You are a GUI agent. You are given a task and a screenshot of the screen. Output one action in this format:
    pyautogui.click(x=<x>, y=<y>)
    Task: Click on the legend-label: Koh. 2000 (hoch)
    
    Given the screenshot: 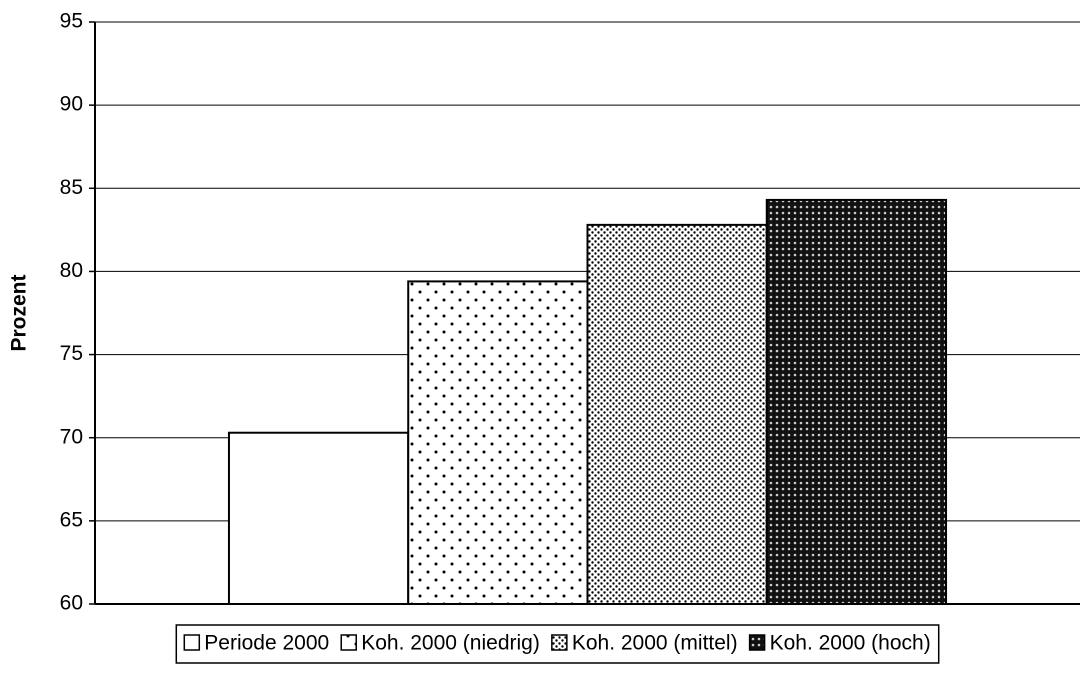 What is the action you would take?
    pyautogui.click(x=850, y=643)
    